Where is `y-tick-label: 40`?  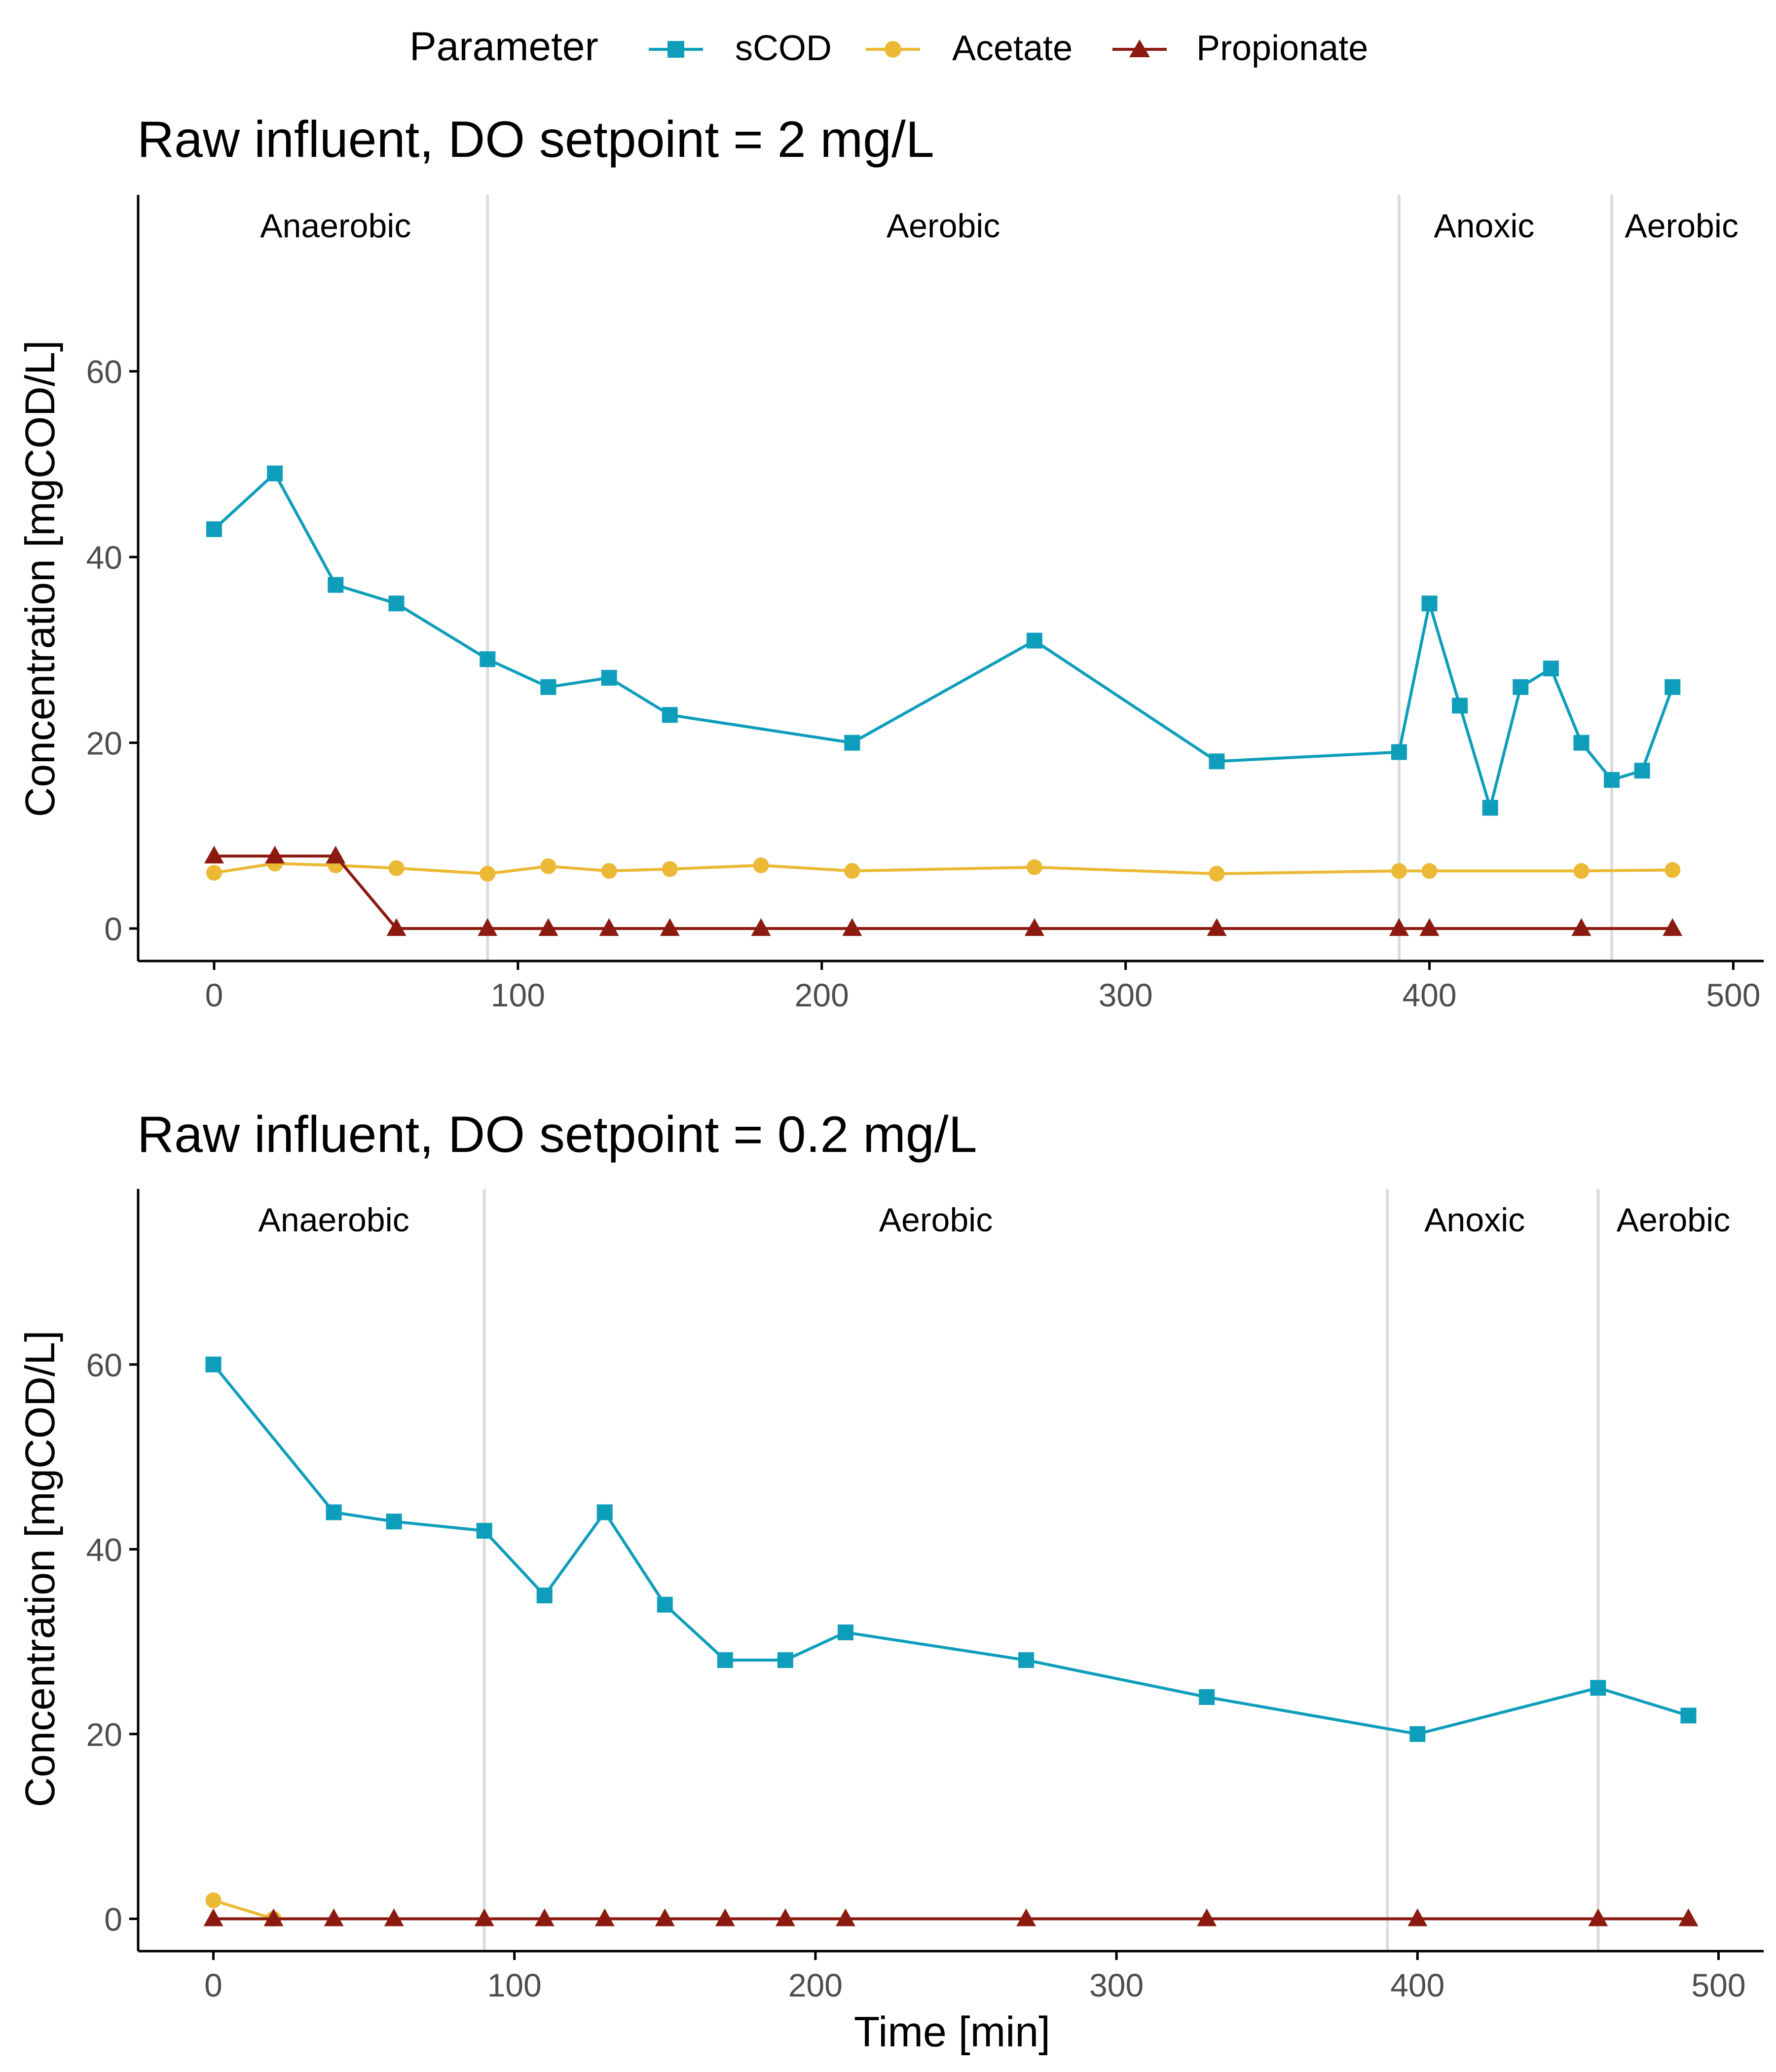
y-tick-label: 40 is located at coordinates (104, 1550).